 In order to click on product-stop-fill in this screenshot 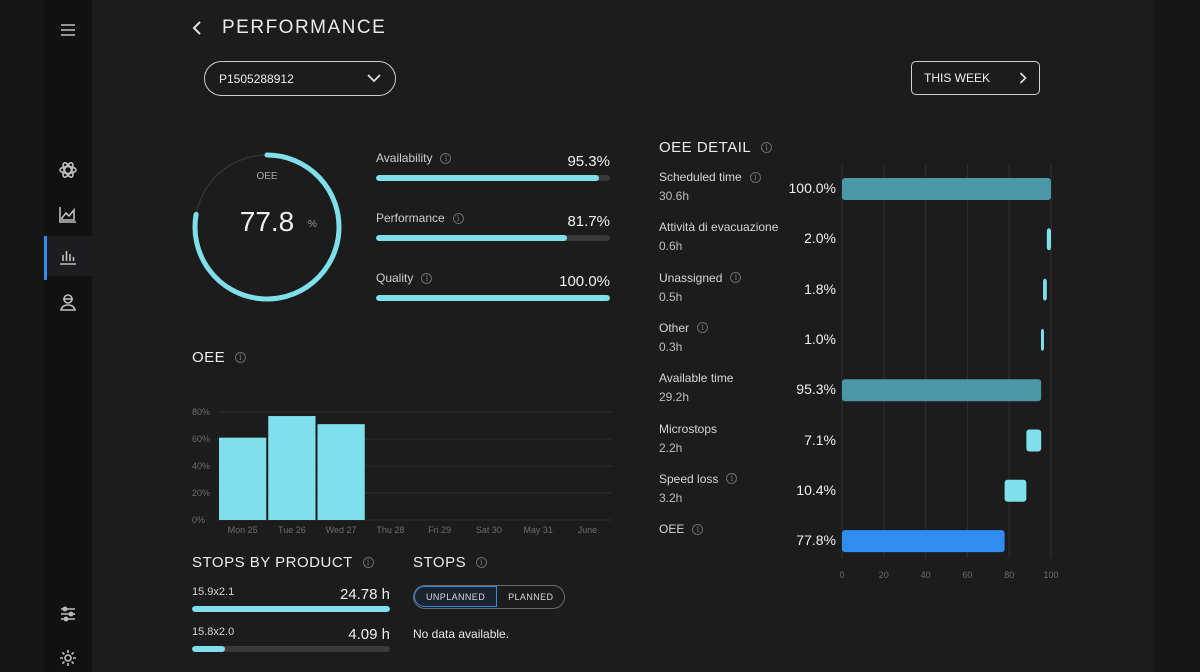, I will do `click(291, 609)`.